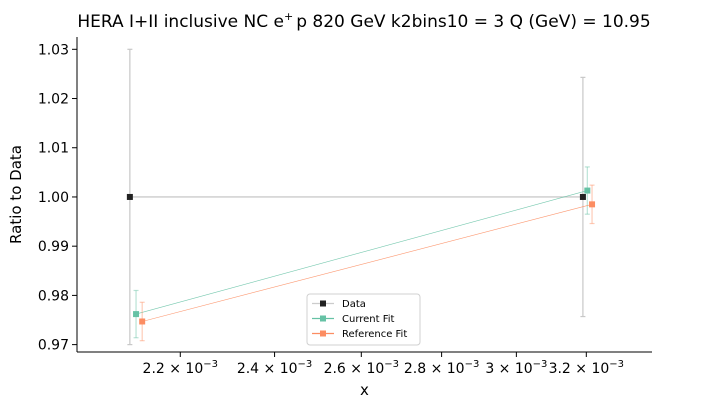  I want to click on x-axis-label: x, so click(364, 390).